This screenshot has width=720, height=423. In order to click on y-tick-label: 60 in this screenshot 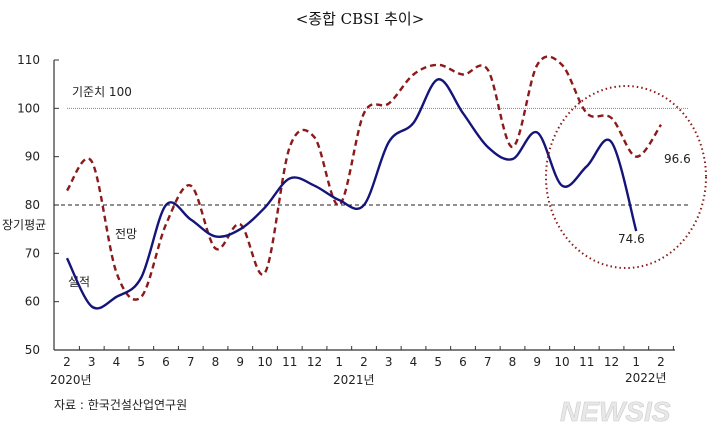, I will do `click(32, 302)`.